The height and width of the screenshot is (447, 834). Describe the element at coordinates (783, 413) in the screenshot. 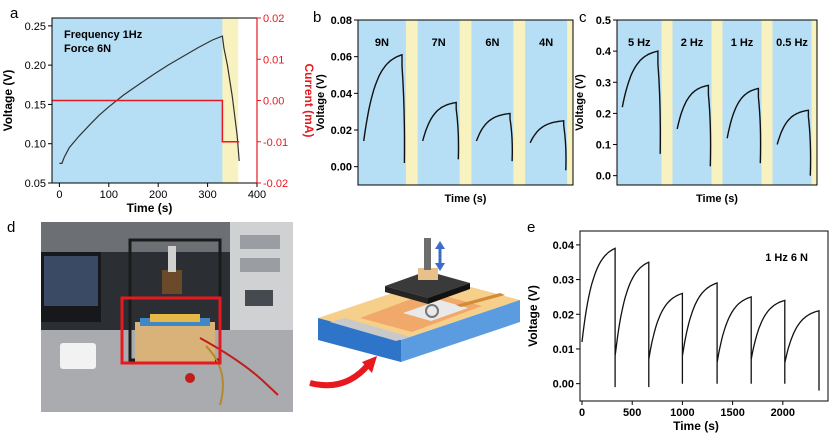

I see `x-tick-label: 2000` at that location.